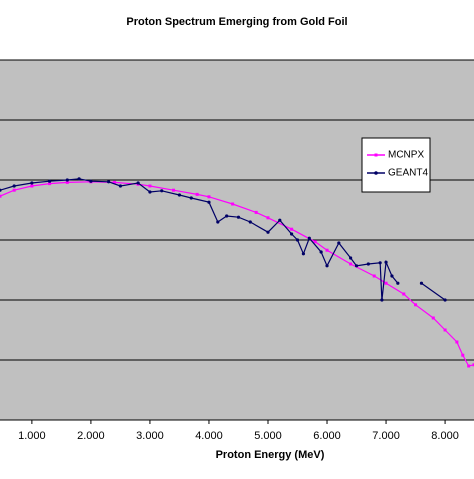  What do you see at coordinates (406, 155) in the screenshot?
I see `legend-label: MCNPX` at bounding box center [406, 155].